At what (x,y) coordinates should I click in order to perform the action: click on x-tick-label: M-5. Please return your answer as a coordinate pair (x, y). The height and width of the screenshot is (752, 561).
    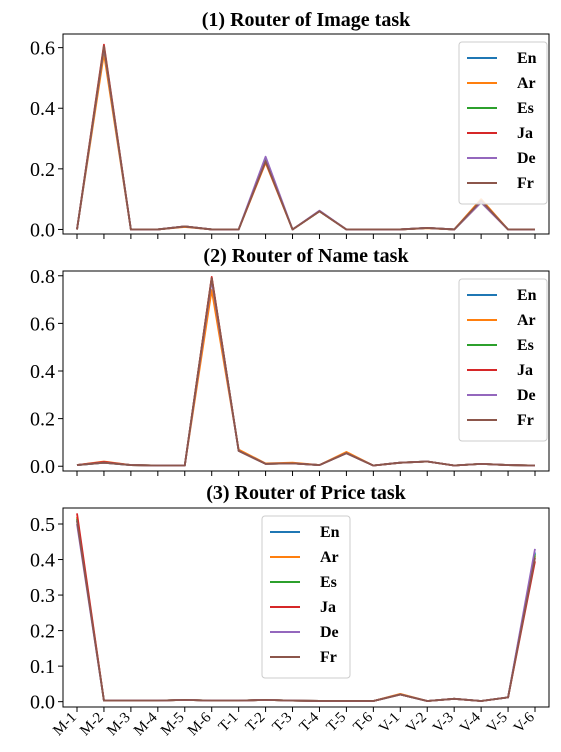
    Looking at the image, I should click on (173, 725).